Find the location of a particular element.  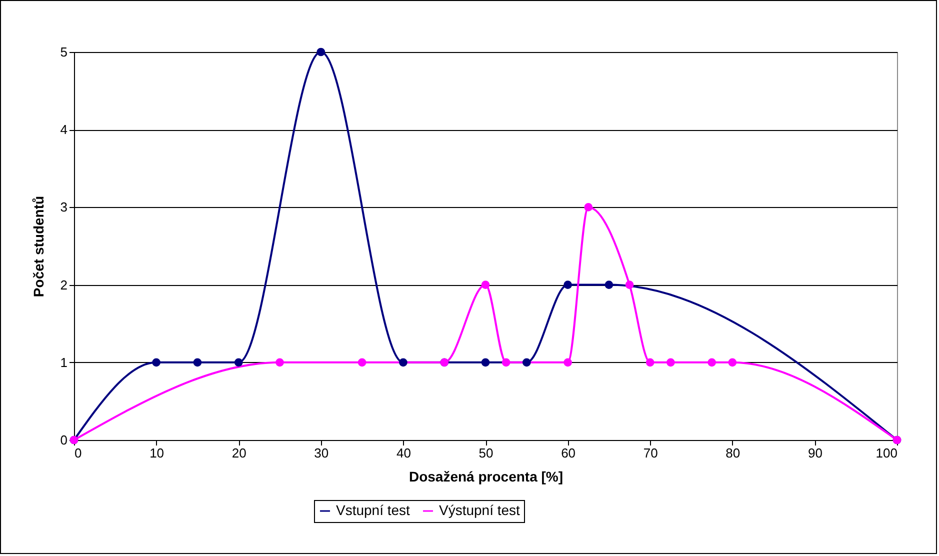

y-tick-label: 2 is located at coordinates (64, 284).